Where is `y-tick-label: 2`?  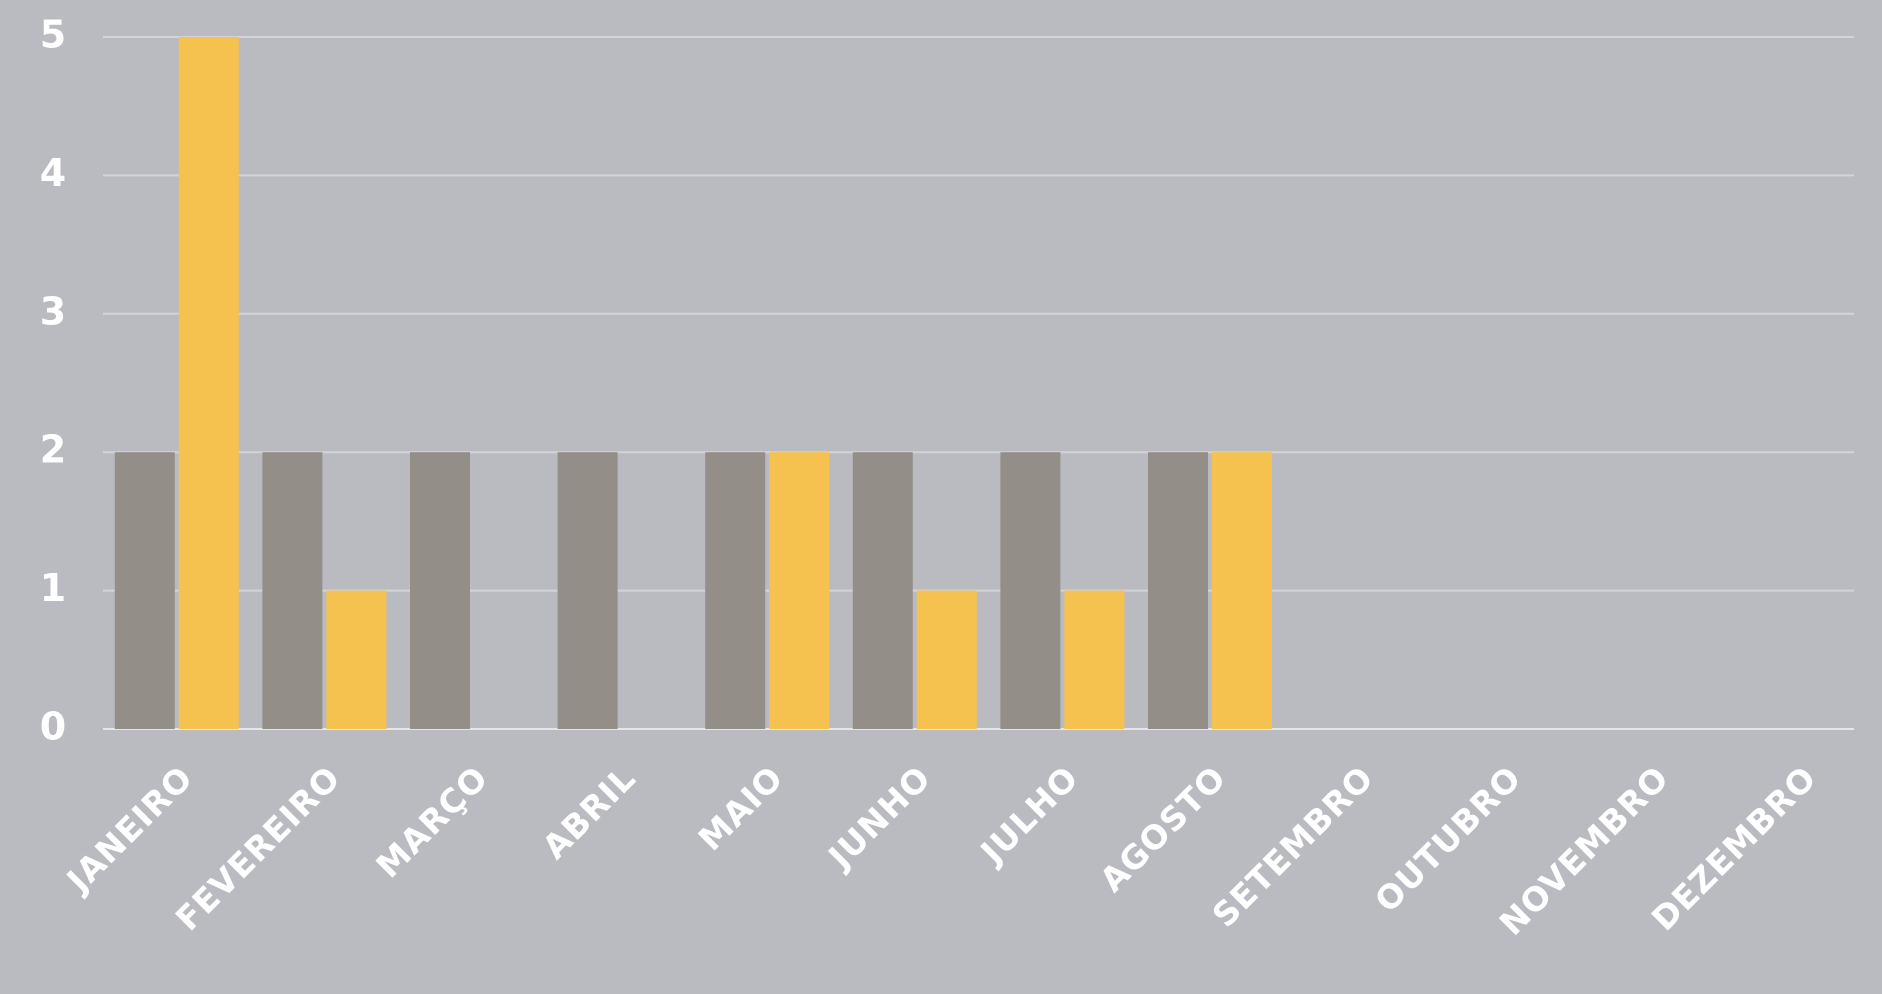
y-tick-label: 2 is located at coordinates (53, 450).